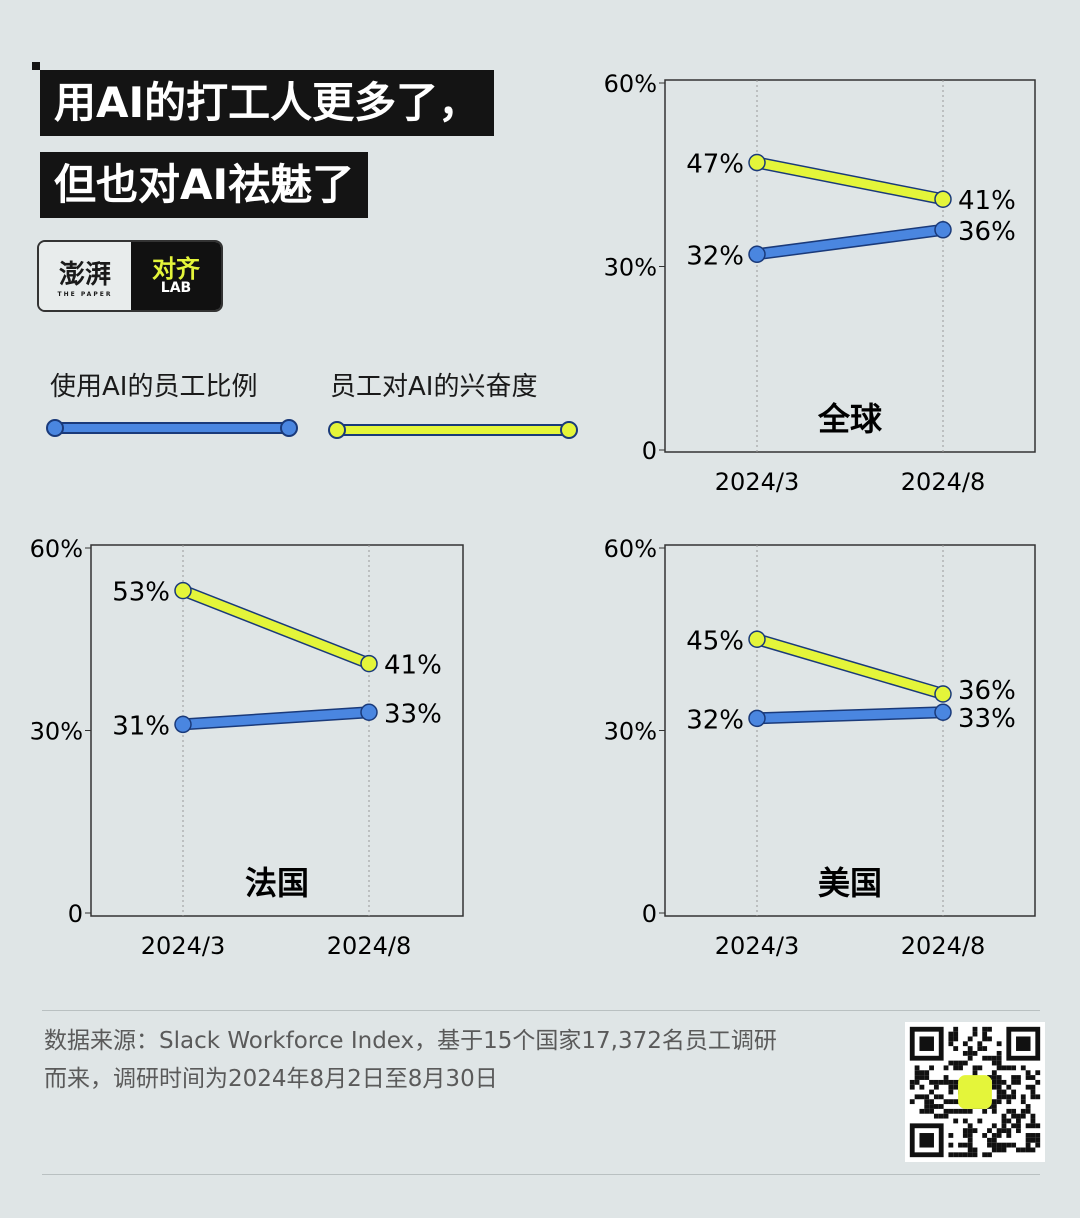 This screenshot has height=1218, width=1080. I want to click on x-tick-label: 2024/8, so click(369, 946).